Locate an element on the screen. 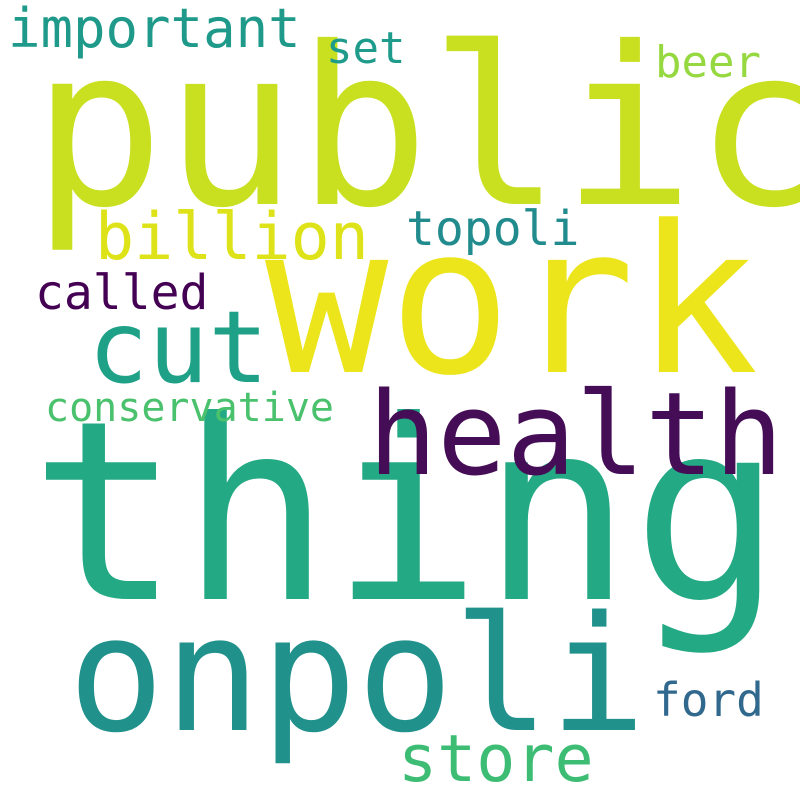 The width and height of the screenshot is (800, 800). word-topoli: topoli is located at coordinates (493, 229).